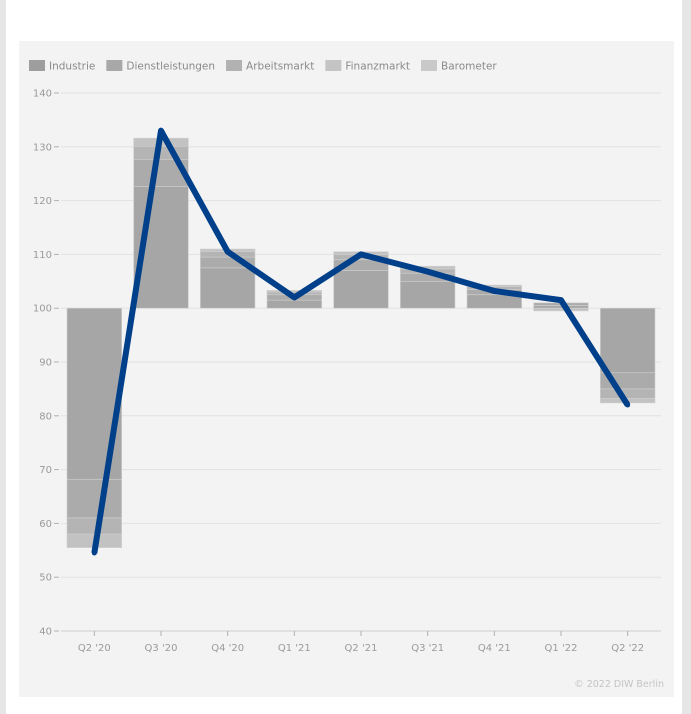 This screenshot has height=714, width=691. I want to click on legend-label-industrie: Industrie, so click(72, 67).